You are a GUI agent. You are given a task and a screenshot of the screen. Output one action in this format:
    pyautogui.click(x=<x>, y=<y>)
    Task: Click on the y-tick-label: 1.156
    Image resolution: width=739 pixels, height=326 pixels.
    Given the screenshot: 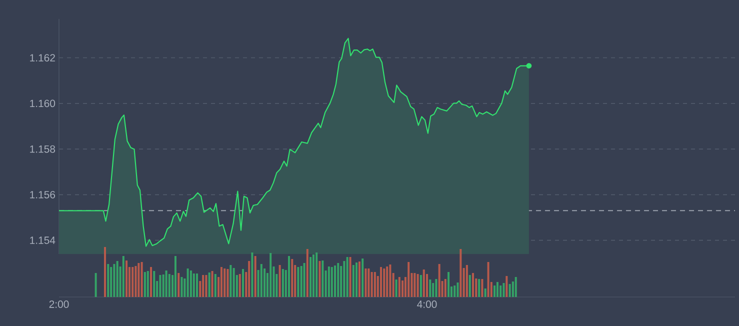 What is the action you would take?
    pyautogui.click(x=43, y=194)
    